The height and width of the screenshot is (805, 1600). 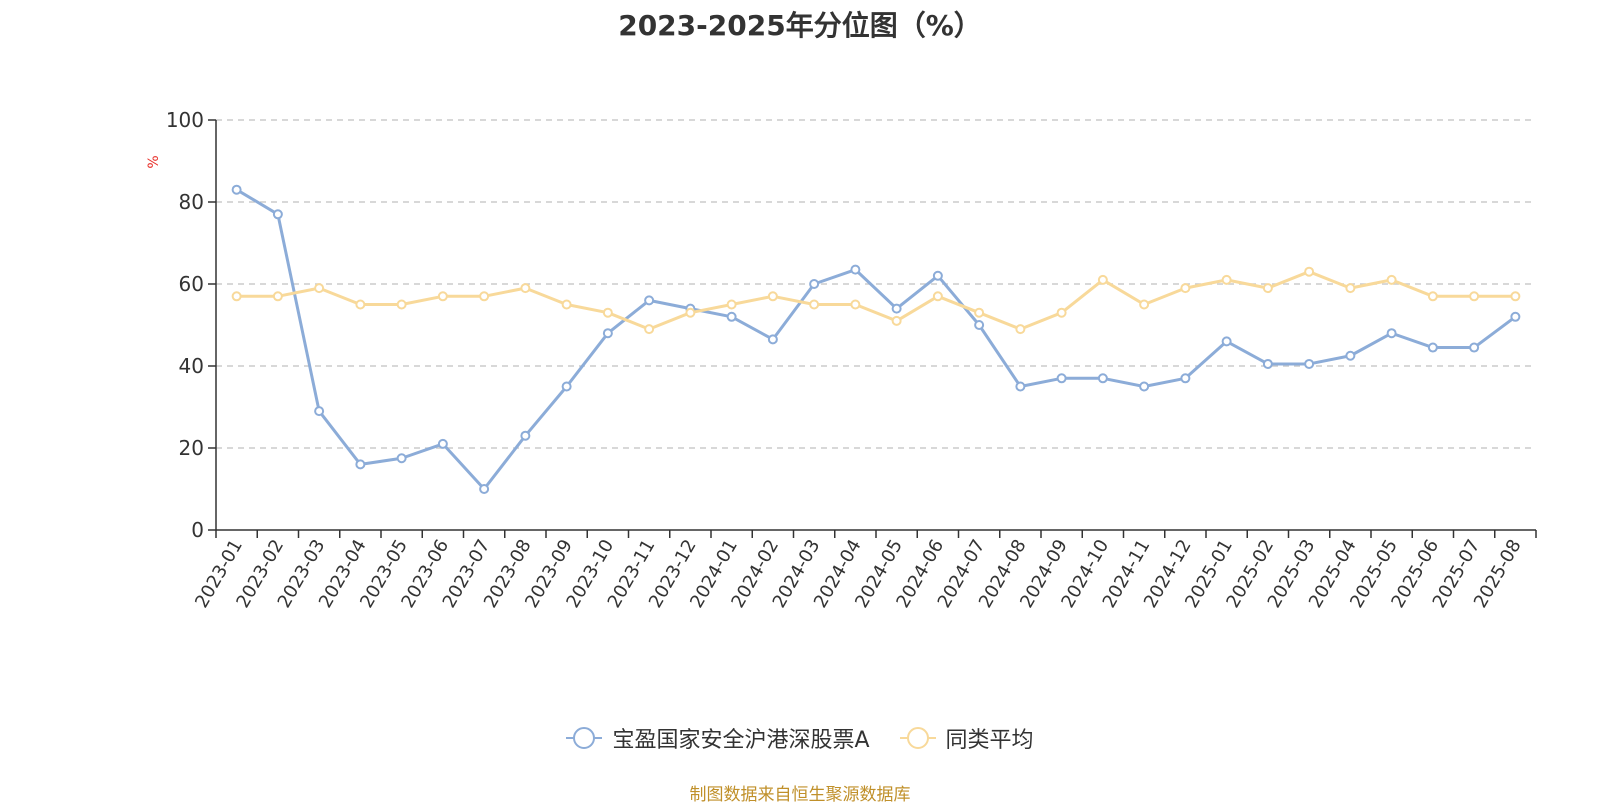 What do you see at coordinates (800, 25) in the screenshot?
I see `chart-title: 2023-2025年分位图（%）` at bounding box center [800, 25].